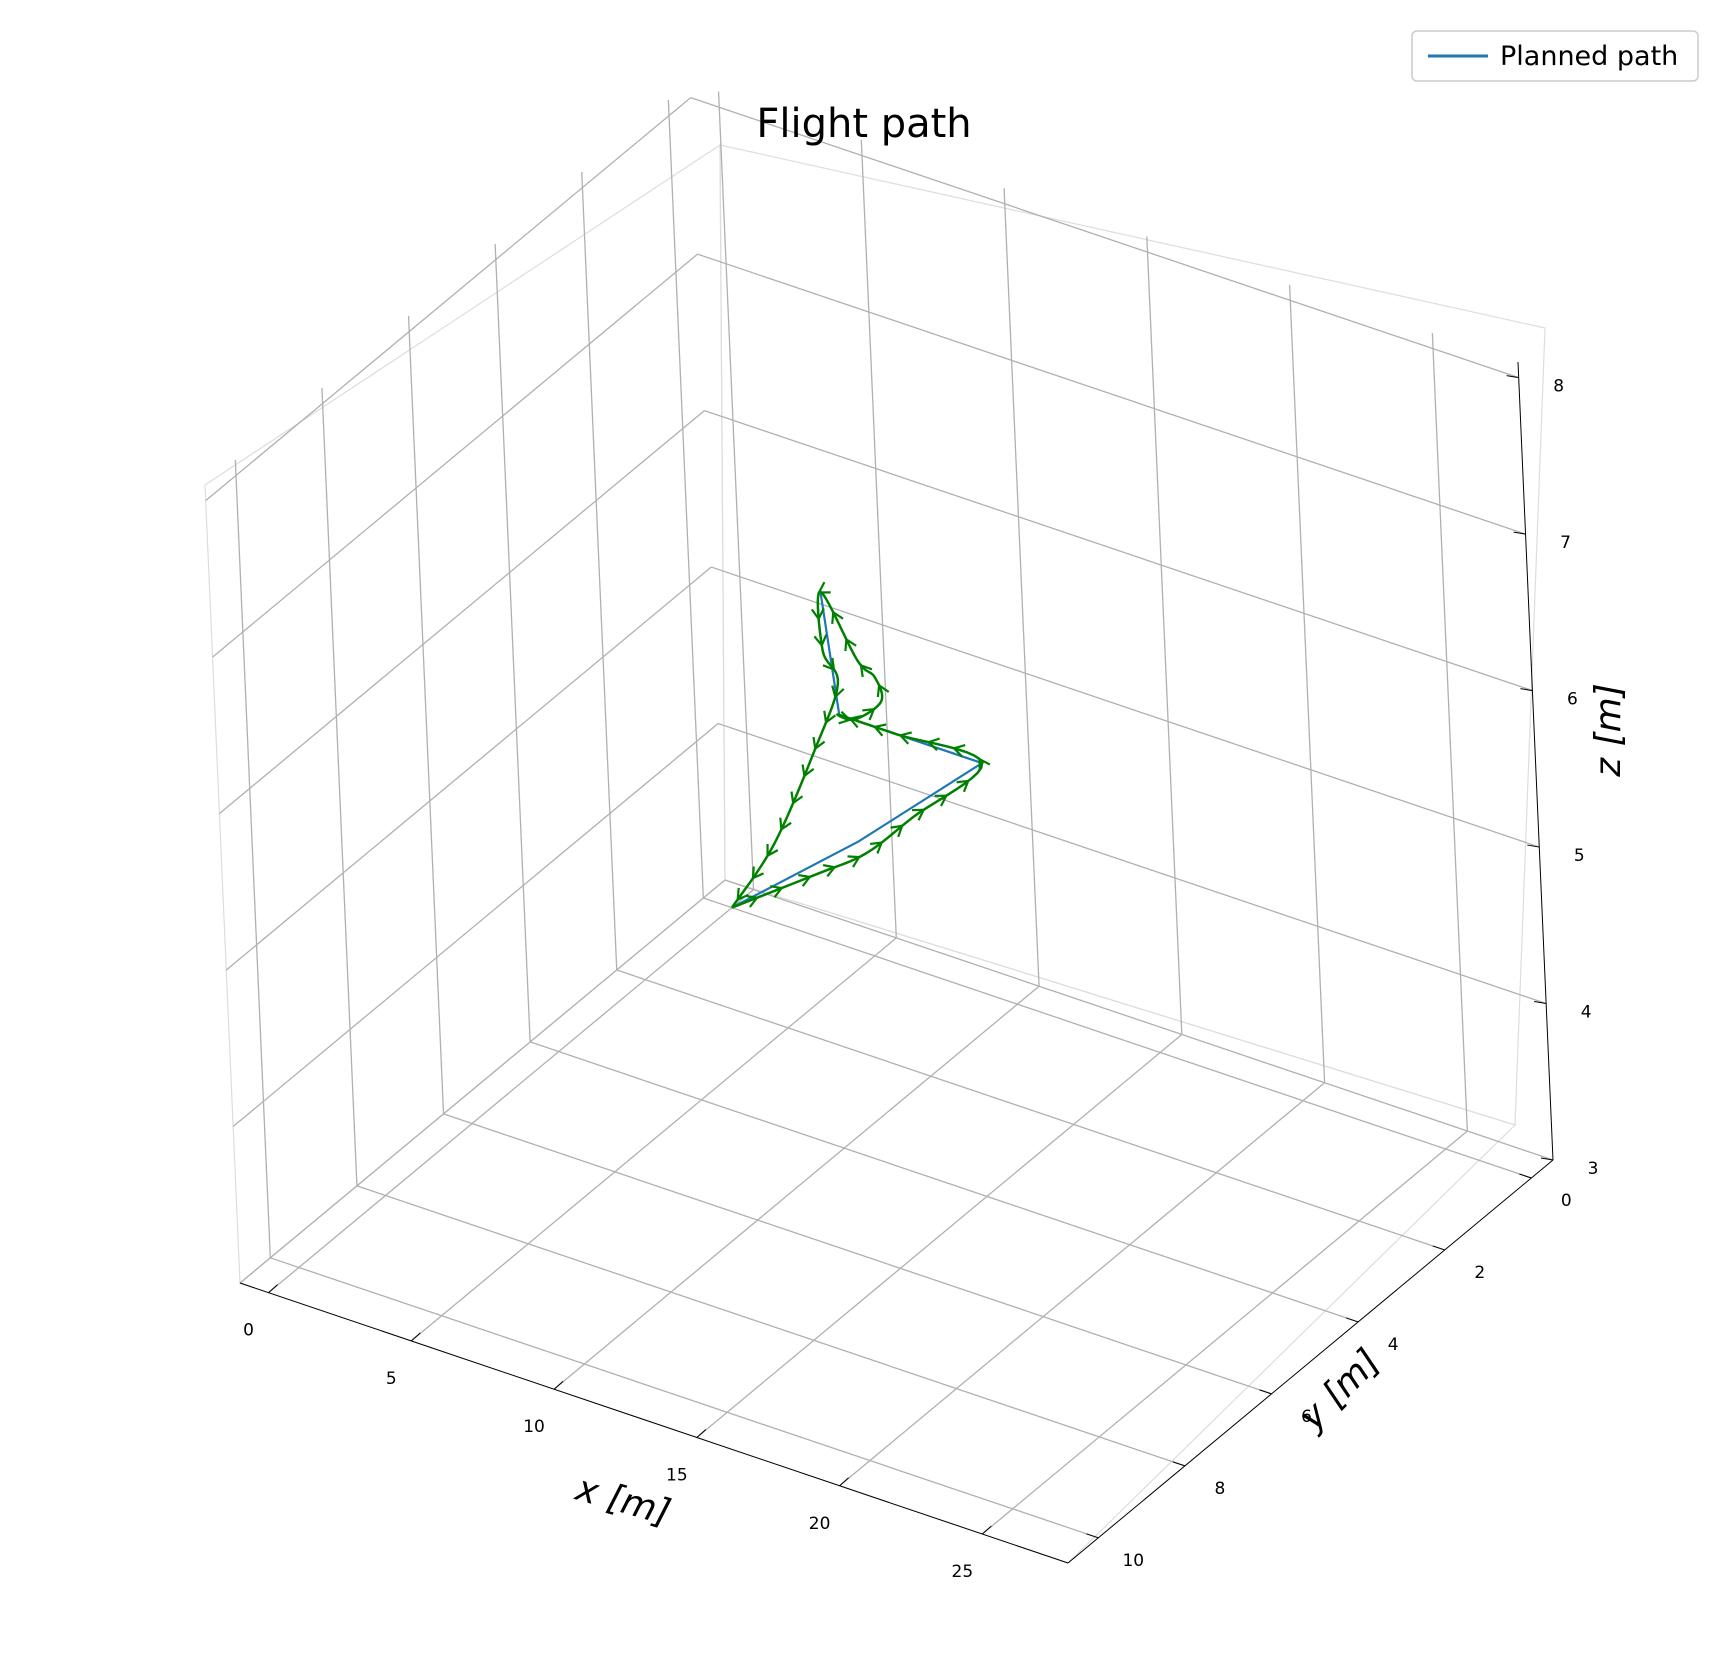 The image size is (1709, 1666). What do you see at coordinates (1593, 1169) in the screenshot?
I see `z-tick-label: 3` at bounding box center [1593, 1169].